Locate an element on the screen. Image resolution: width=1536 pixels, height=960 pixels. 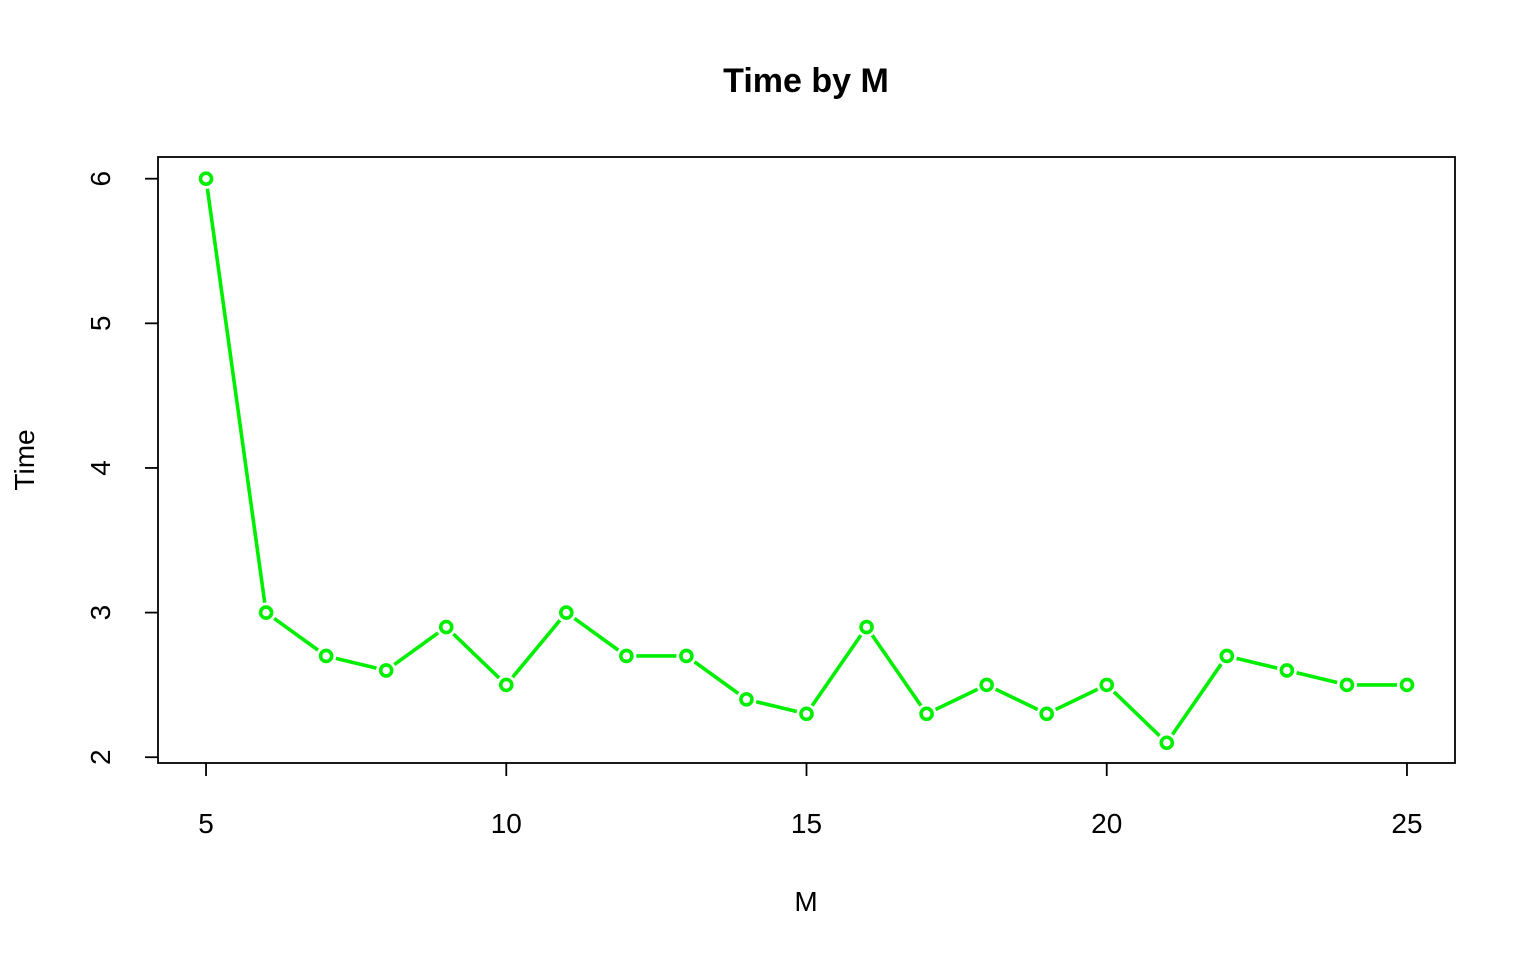
x-tick-label: 5 is located at coordinates (206, 823).